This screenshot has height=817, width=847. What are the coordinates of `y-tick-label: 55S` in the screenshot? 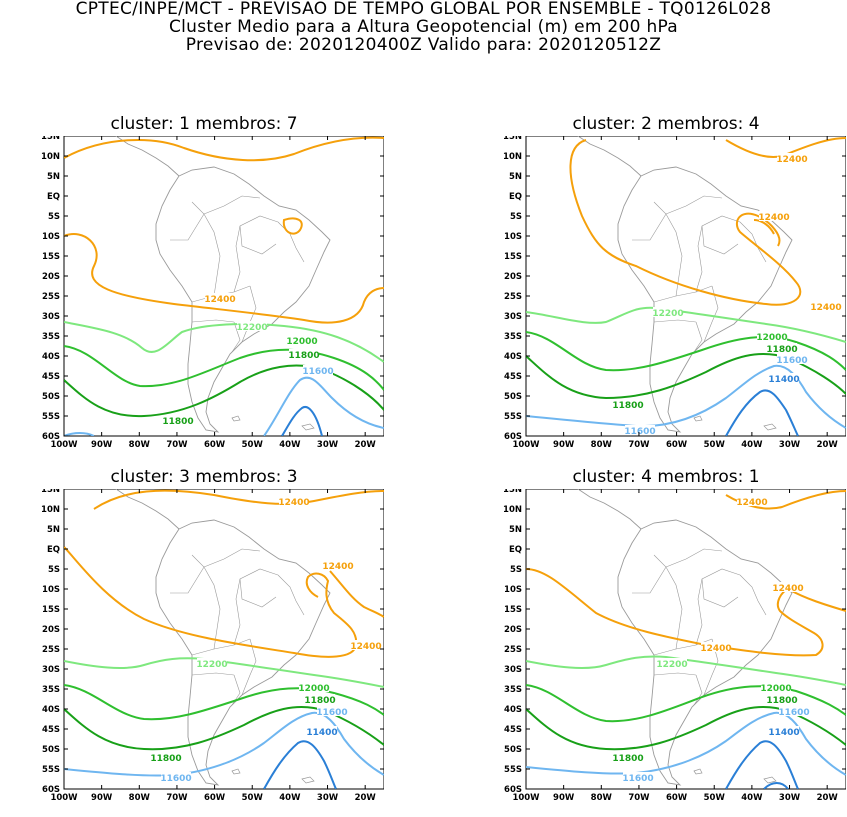 It's located at (51, 770).